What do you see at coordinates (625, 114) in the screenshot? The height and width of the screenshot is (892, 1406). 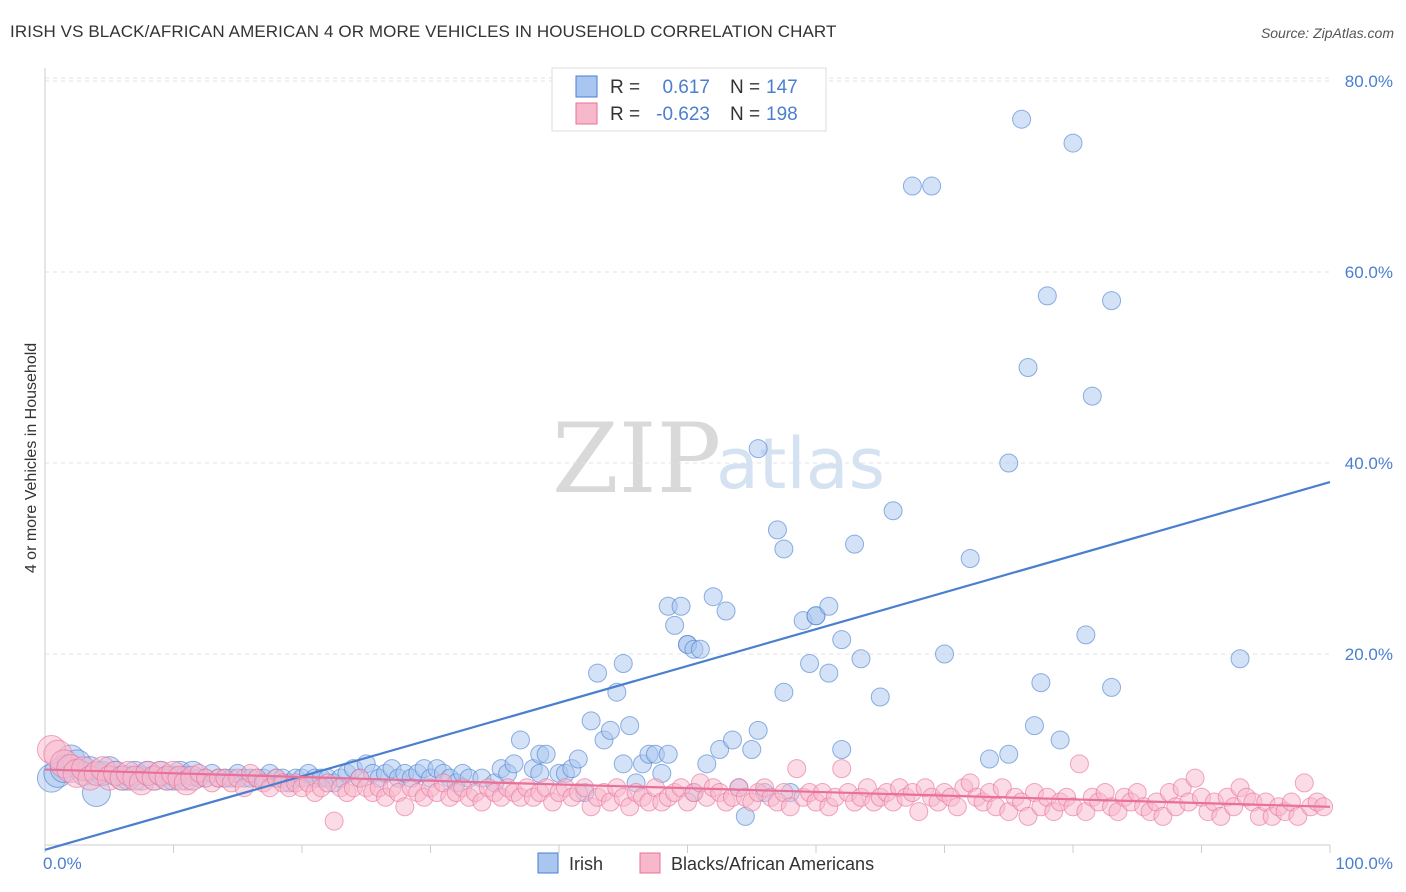 I see `stats-r-label-black: R =` at bounding box center [625, 114].